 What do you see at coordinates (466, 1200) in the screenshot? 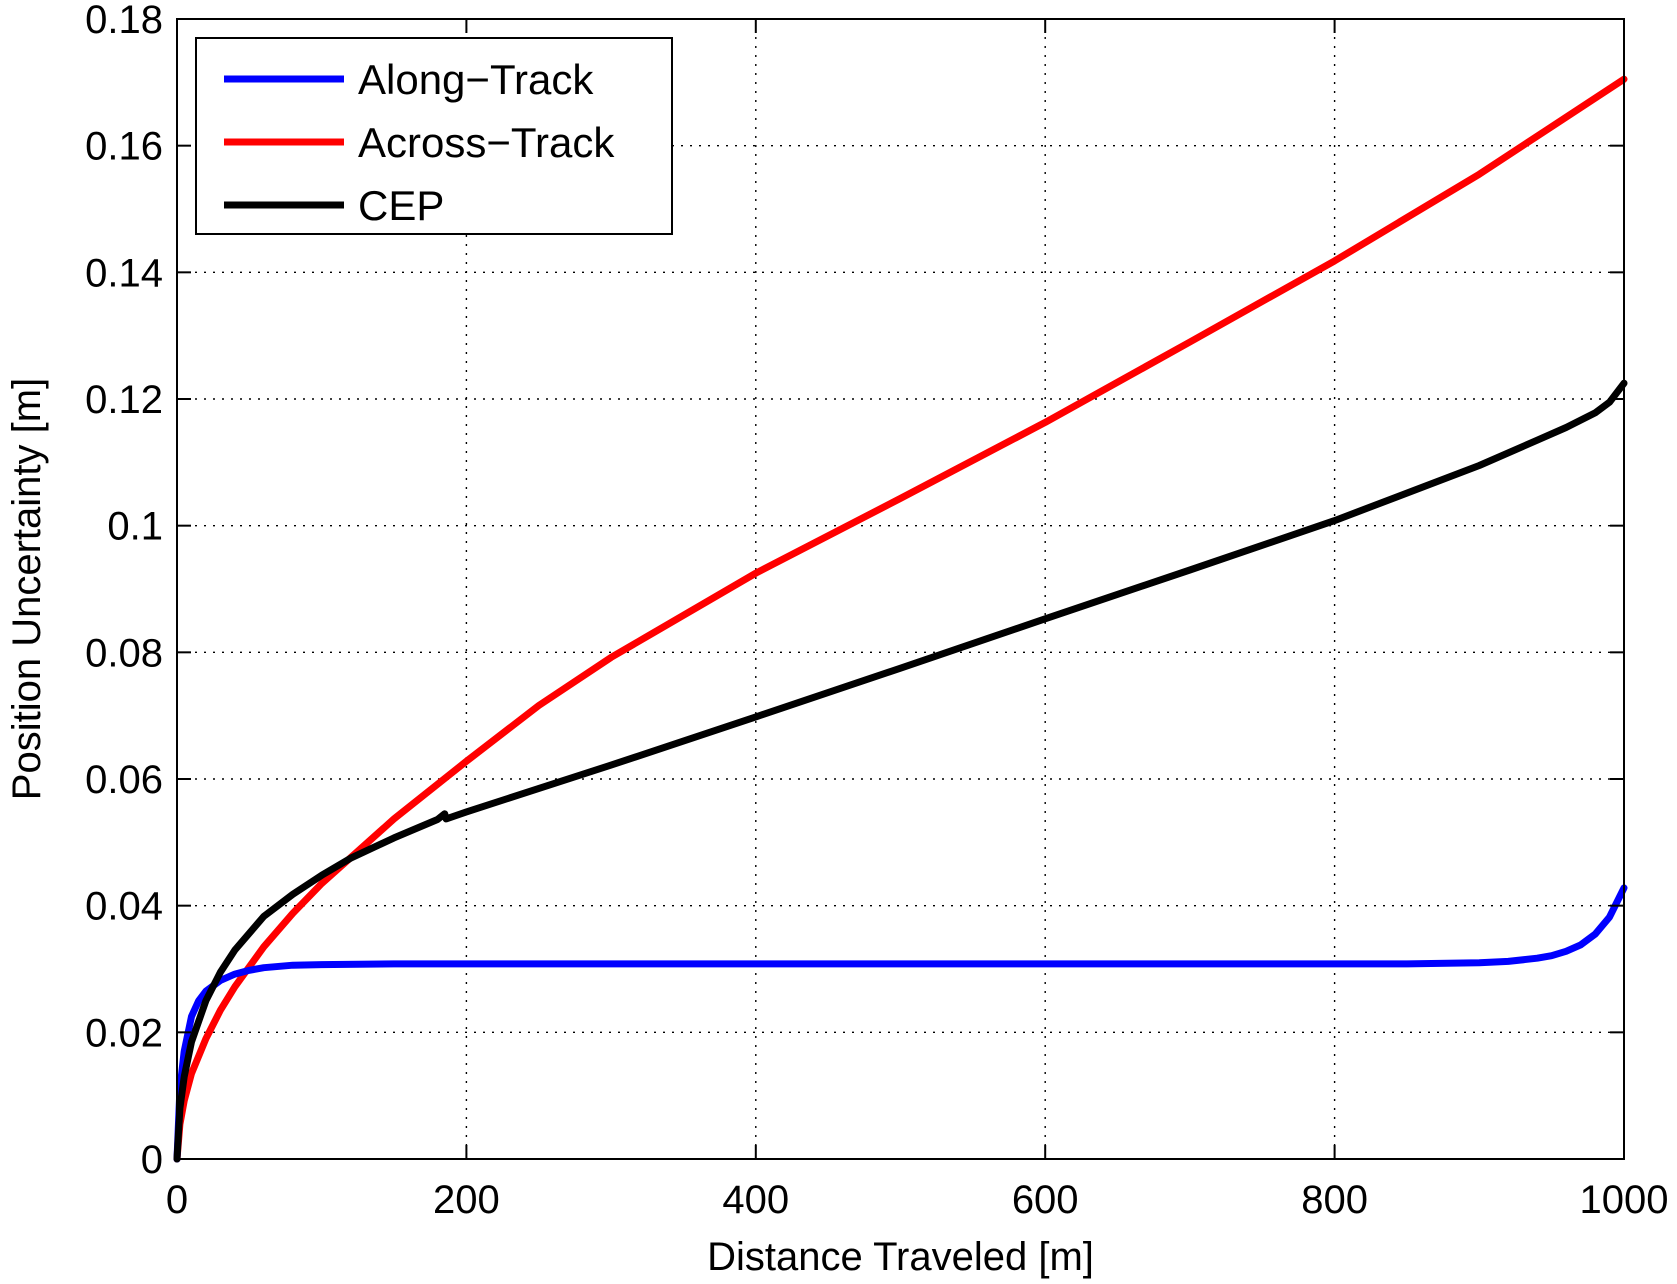
I see `x-tick-label: 200` at bounding box center [466, 1200].